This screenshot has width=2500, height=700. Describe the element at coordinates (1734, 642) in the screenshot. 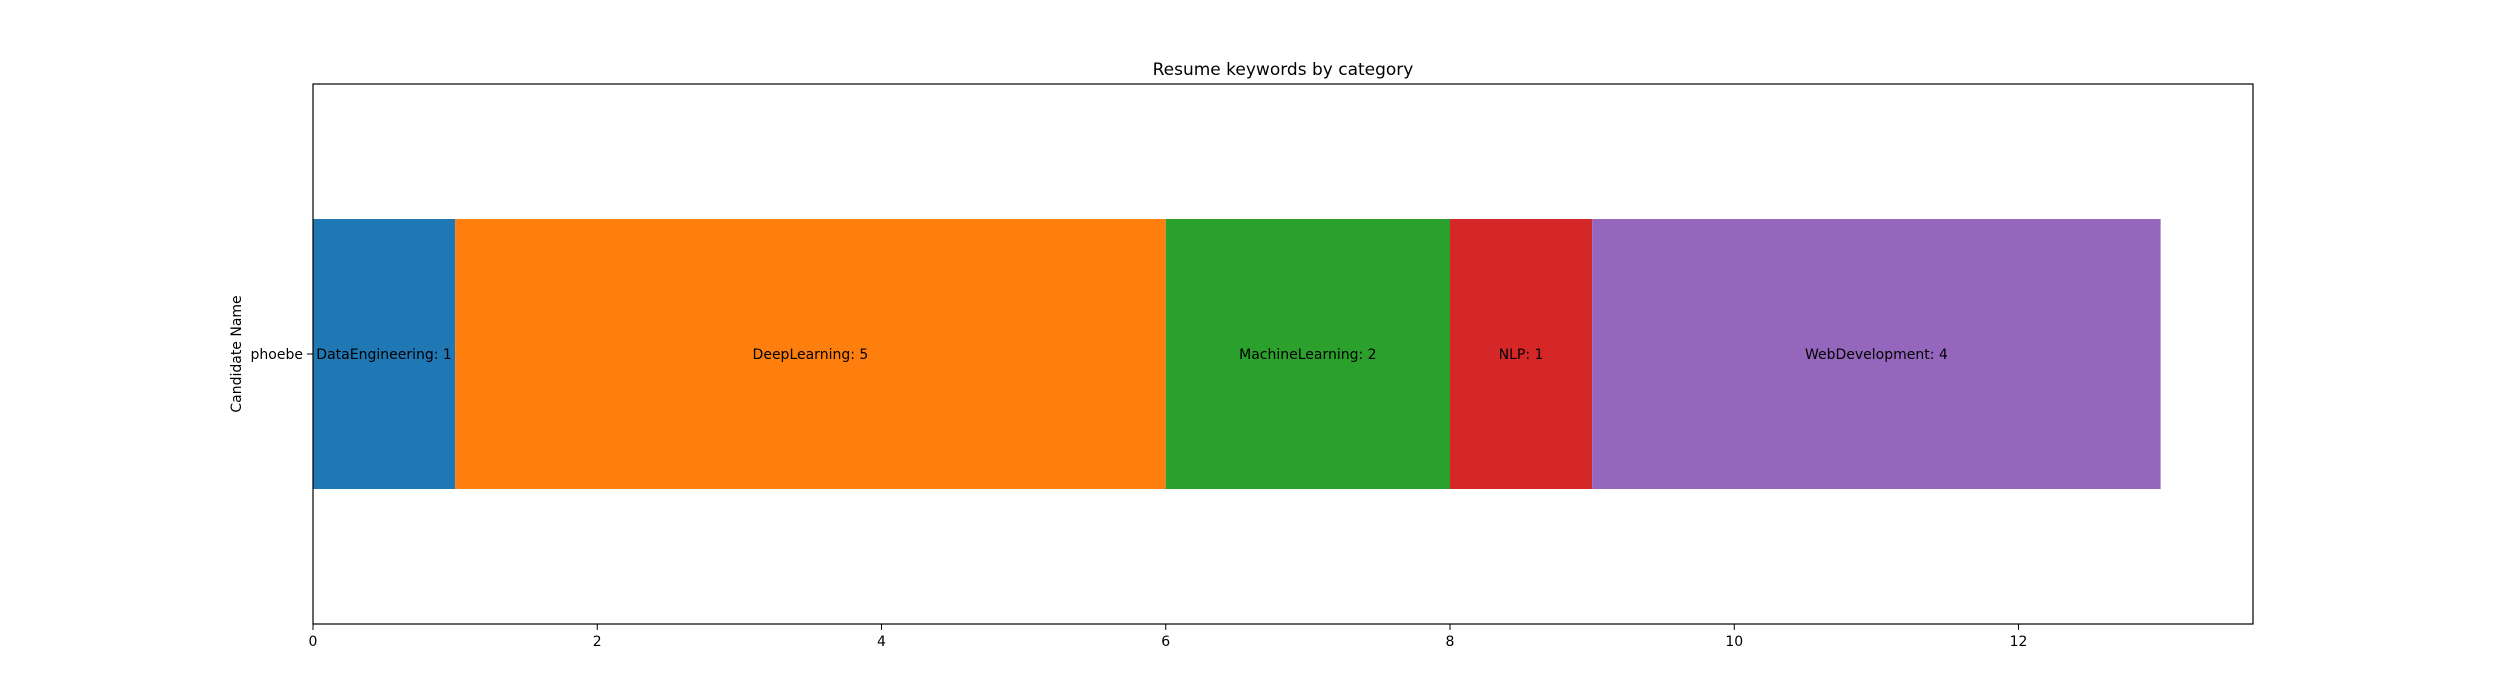

I see `x-tick-label: 10` at that location.